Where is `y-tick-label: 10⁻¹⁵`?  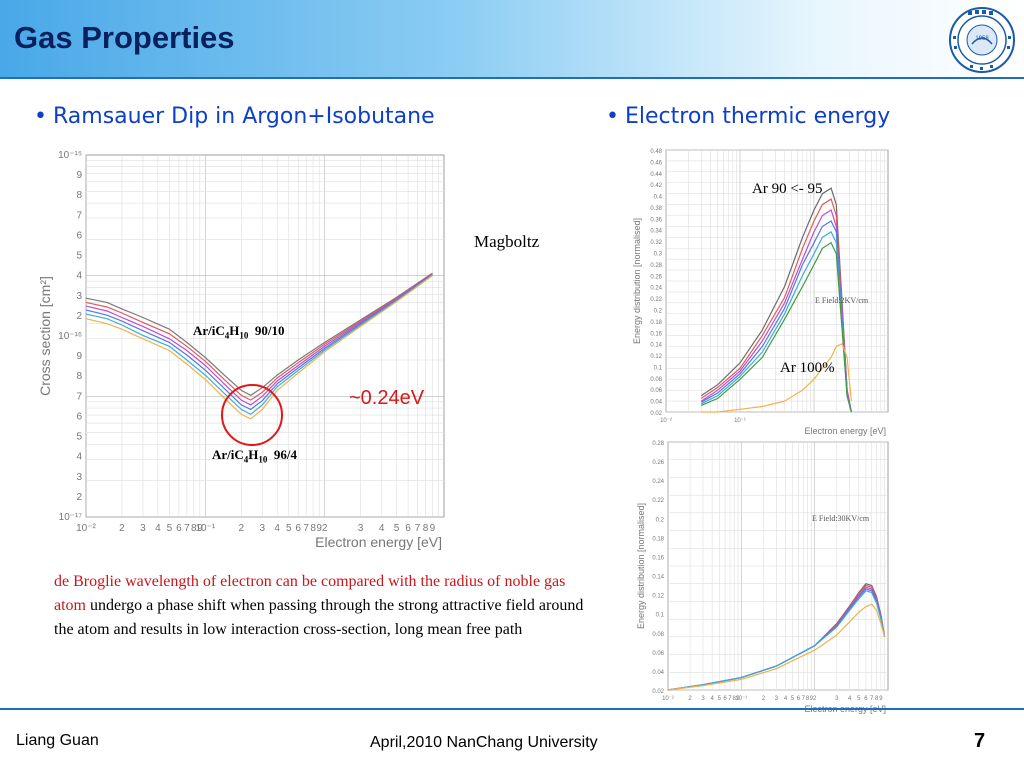 y-tick-label: 10⁻¹⁵ is located at coordinates (70, 155).